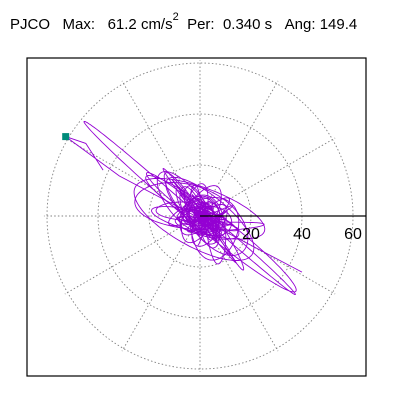 This screenshot has height=400, width=400. What do you see at coordinates (300, 24) in the screenshot?
I see `ang-label: Ang:` at bounding box center [300, 24].